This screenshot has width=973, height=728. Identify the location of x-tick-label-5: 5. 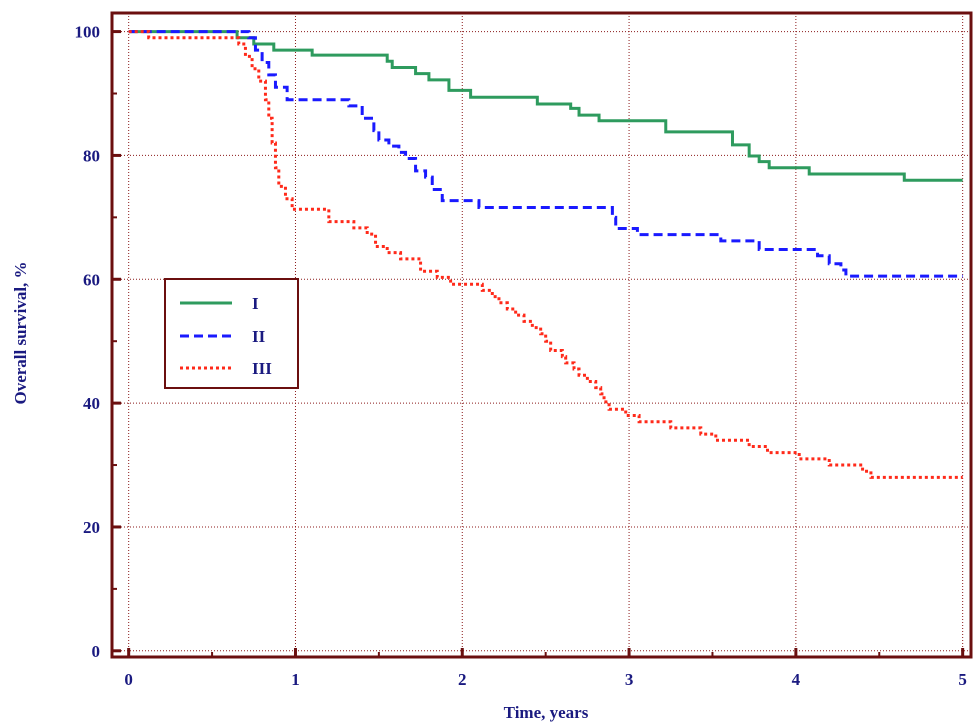
(962, 679).